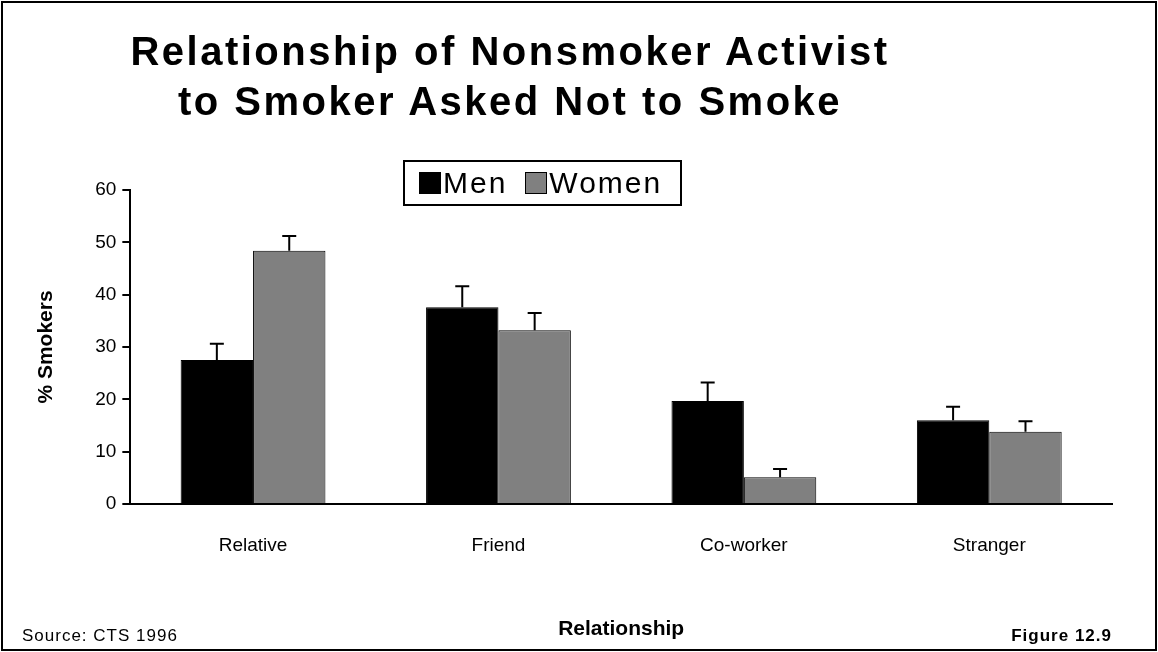 The width and height of the screenshot is (1158, 652). I want to click on source-note: Source: CTS 1996, so click(100, 636).